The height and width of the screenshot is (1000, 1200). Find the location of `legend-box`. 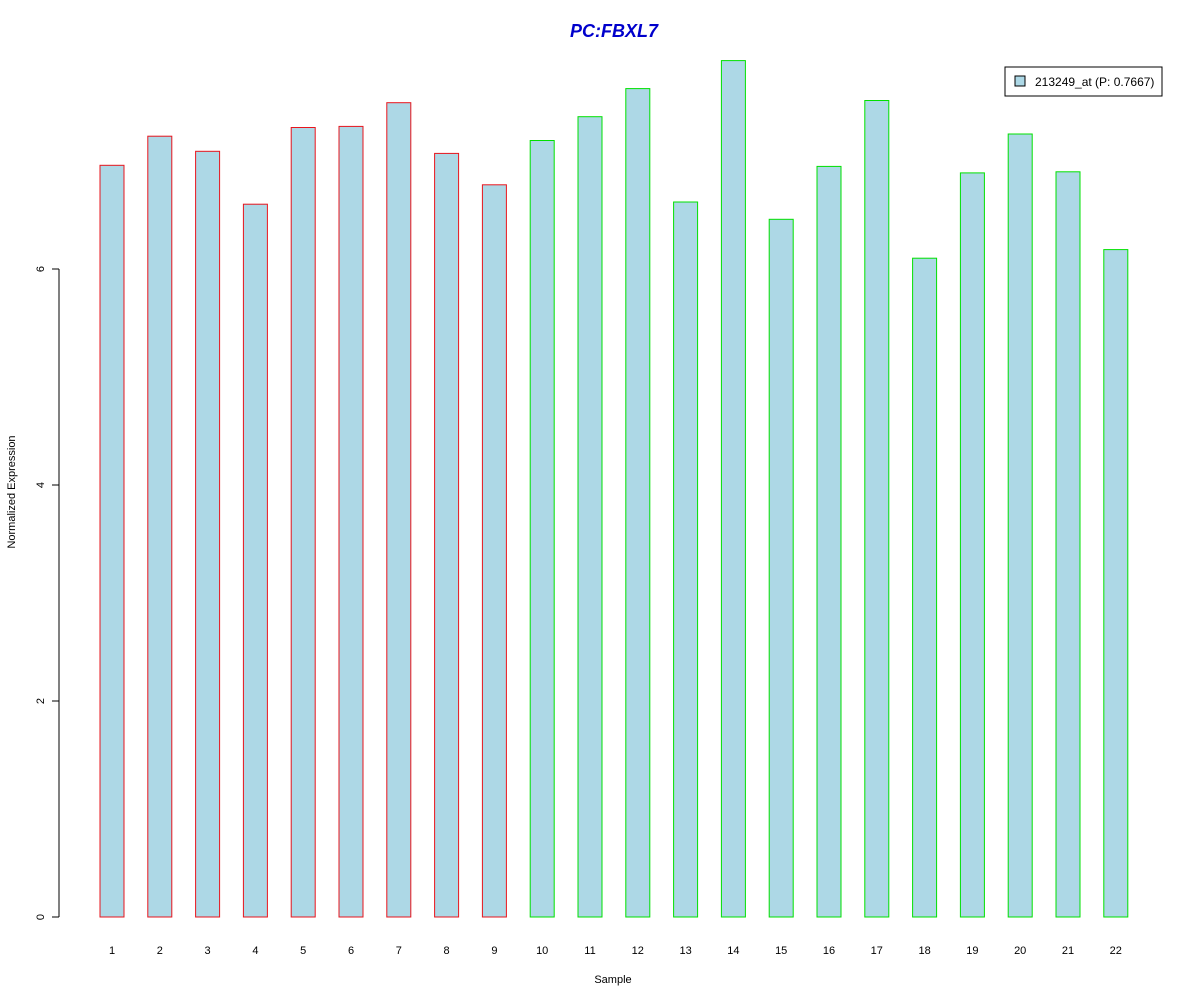

legend-box is located at coordinates (1083, 81).